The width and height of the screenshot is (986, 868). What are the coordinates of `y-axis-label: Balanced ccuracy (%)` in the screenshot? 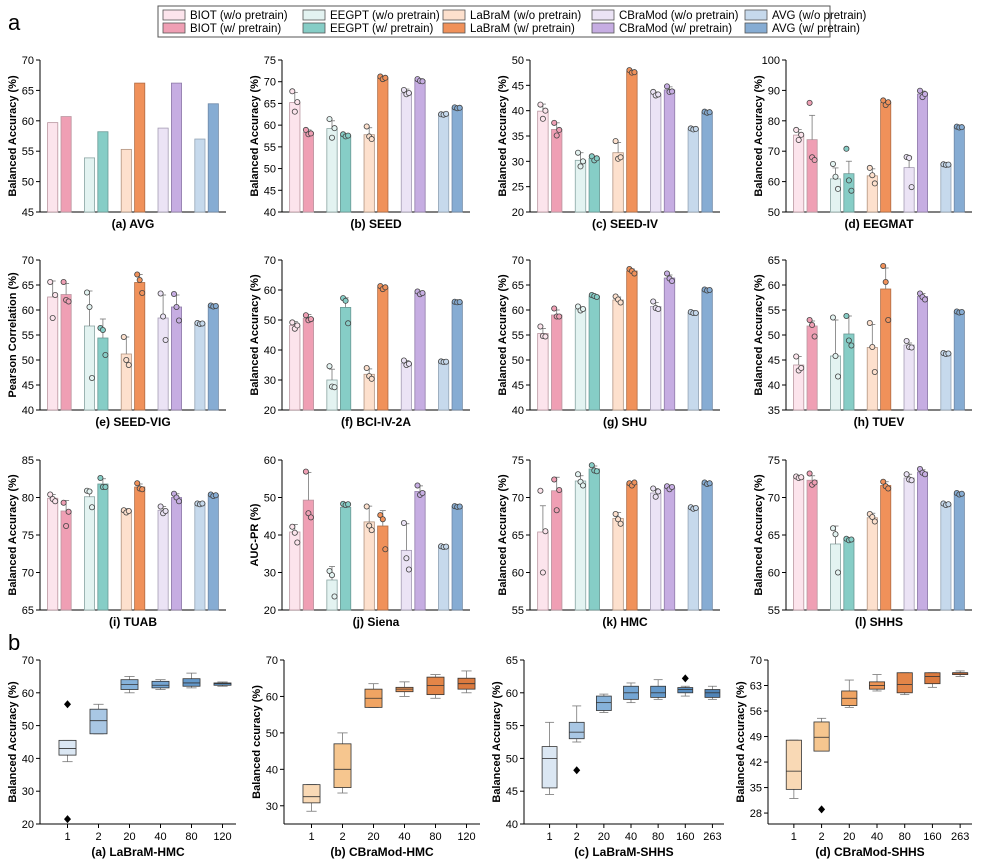 It's located at (257, 742).